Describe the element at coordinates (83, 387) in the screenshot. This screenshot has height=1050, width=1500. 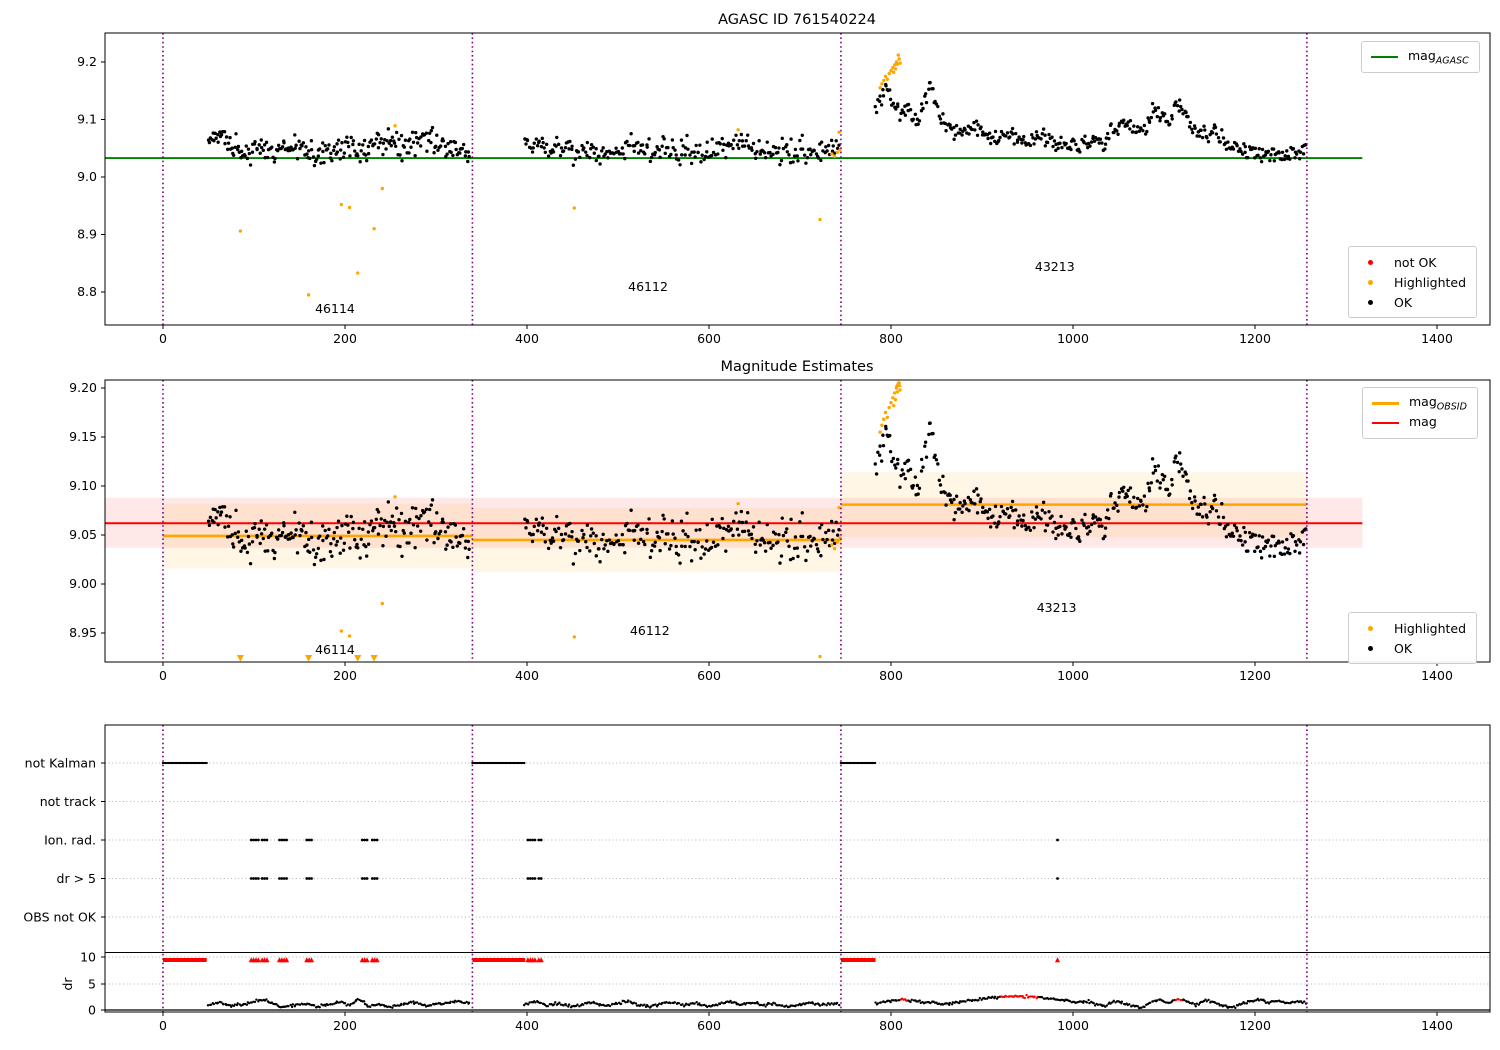
I see `svg-text: 9.20` at that location.